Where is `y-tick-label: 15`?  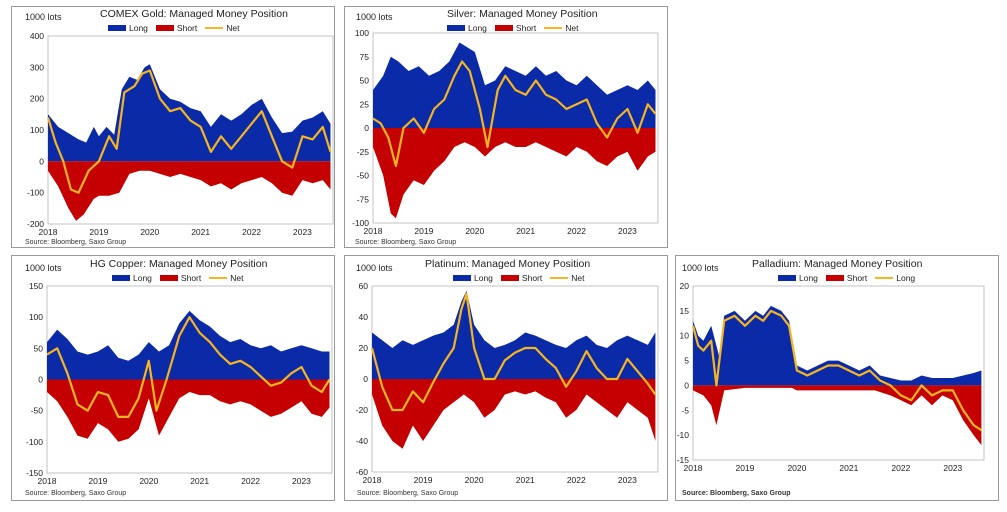
y-tick-label: 15 is located at coordinates (685, 311).